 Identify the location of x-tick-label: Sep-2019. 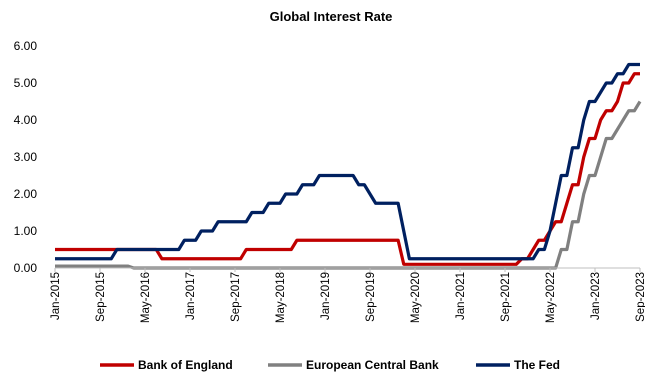
(371, 297).